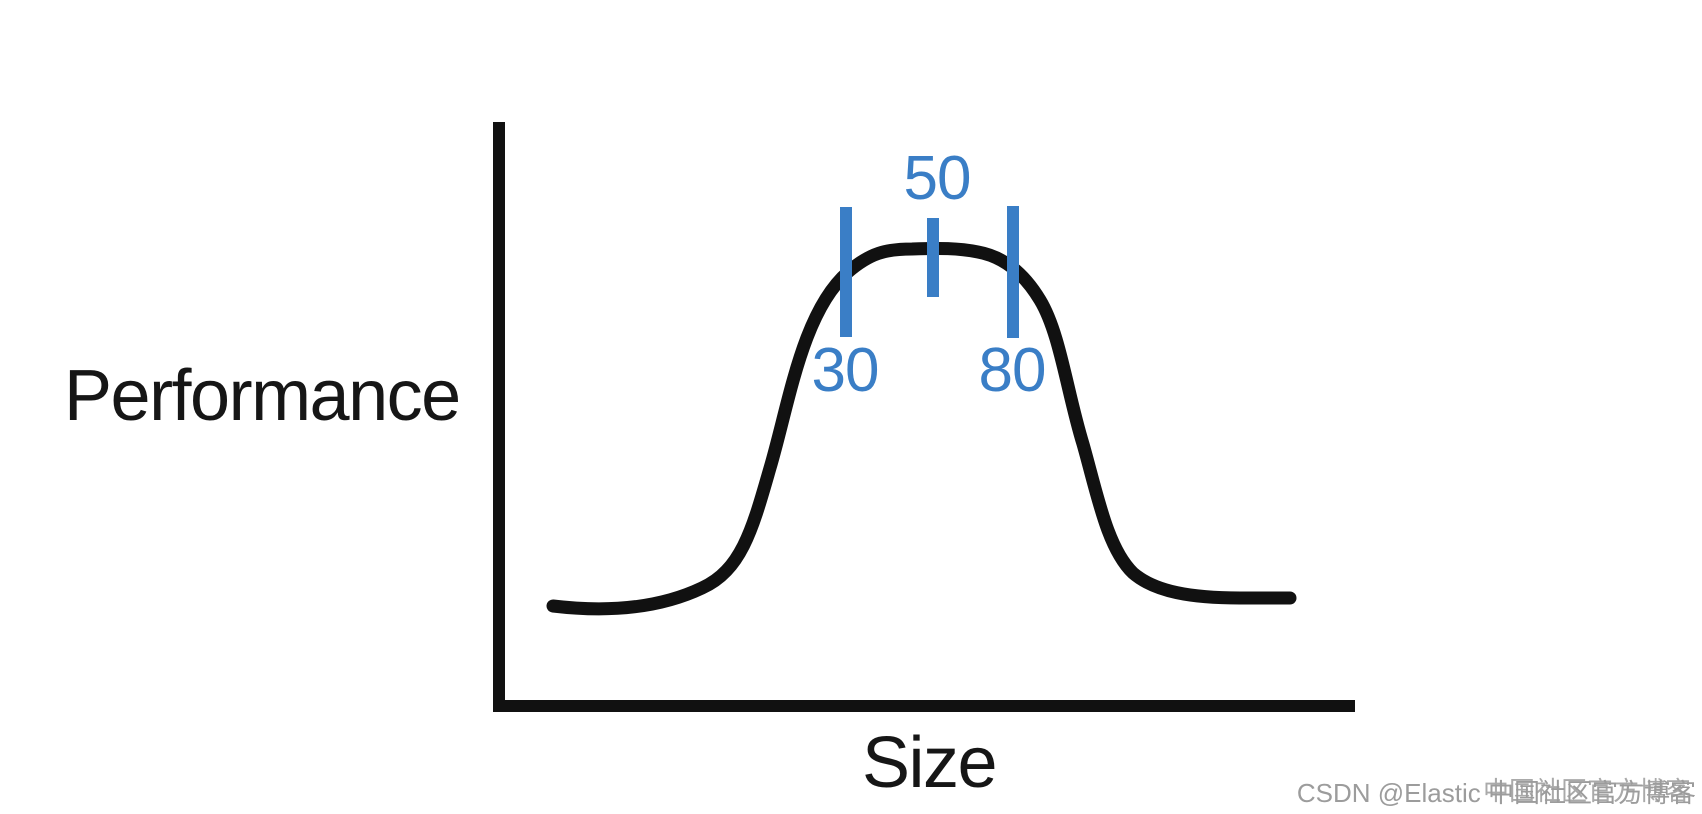  Describe the element at coordinates (262, 396) in the screenshot. I see `y-axis-label: Performance` at that location.